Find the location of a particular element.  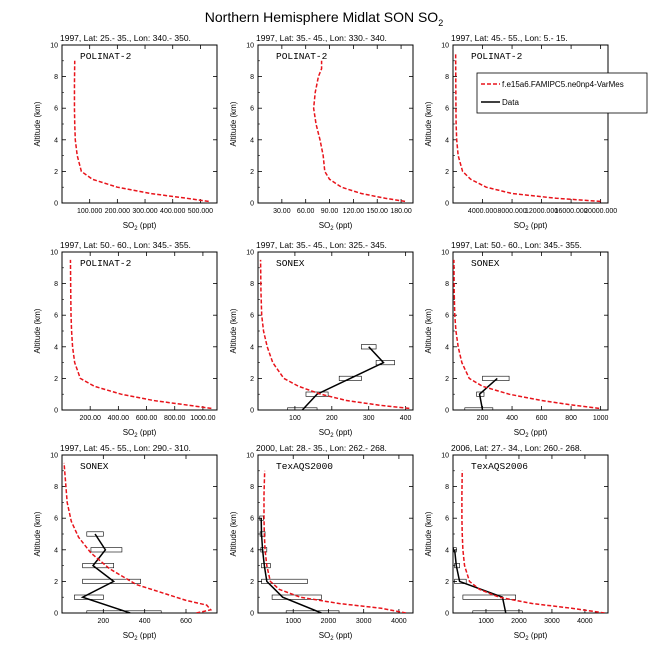

panel-title: 1997, Lat: 35.- 45., Lon: 330.- 340. is located at coordinates (321, 38).